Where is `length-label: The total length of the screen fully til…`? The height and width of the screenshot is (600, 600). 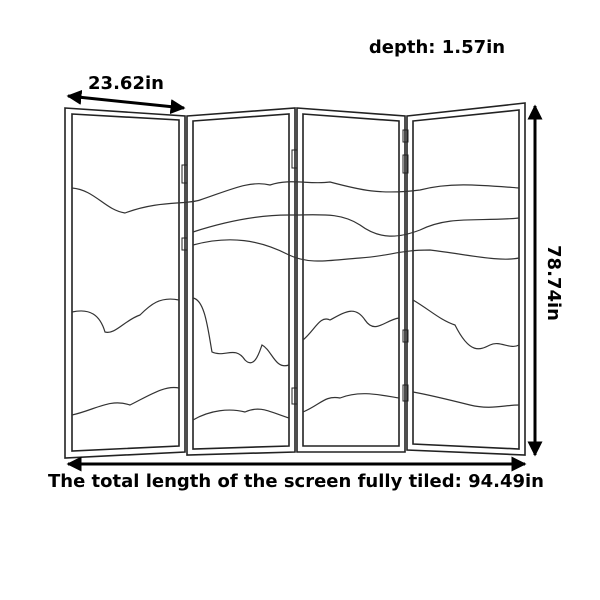 length-label: The total length of the screen fully til… is located at coordinates (296, 481).